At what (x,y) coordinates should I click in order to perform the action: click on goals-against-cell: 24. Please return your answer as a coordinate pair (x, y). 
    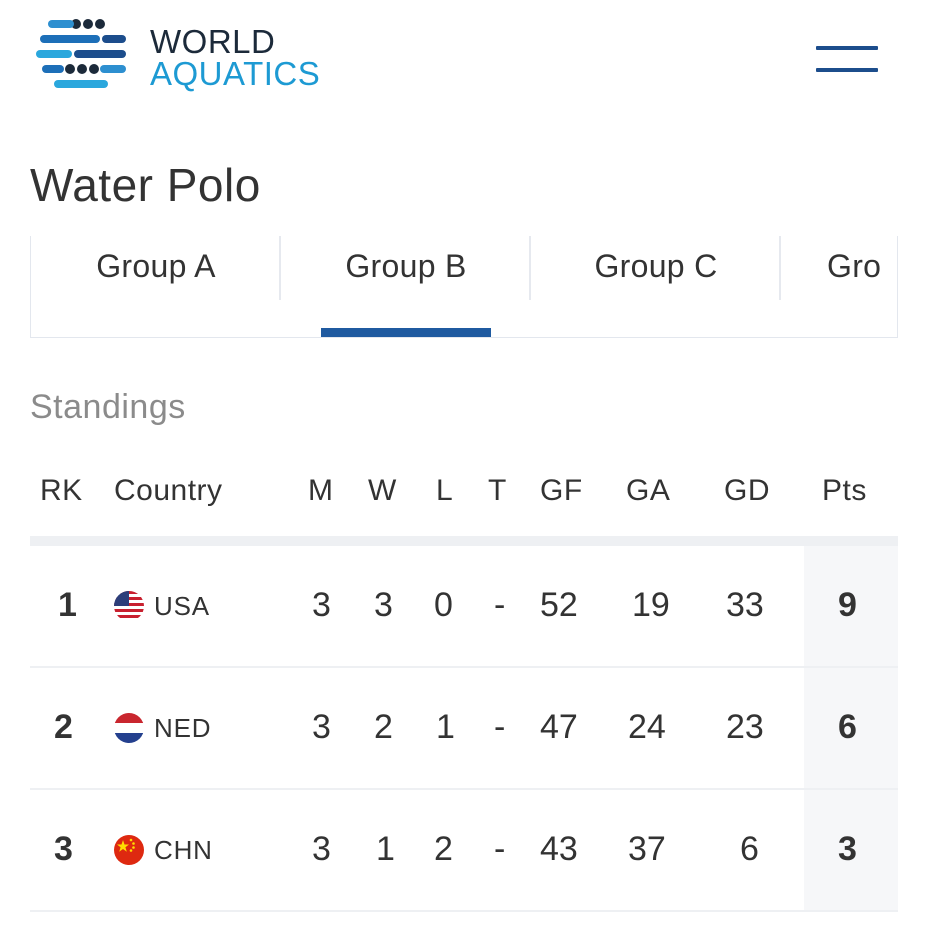
    Looking at the image, I should click on (647, 727).